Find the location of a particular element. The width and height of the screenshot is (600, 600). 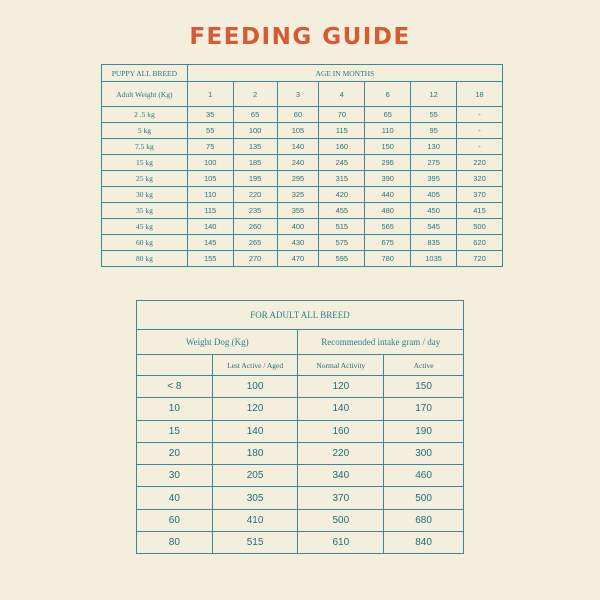

value-cell: 245 is located at coordinates (342, 162).